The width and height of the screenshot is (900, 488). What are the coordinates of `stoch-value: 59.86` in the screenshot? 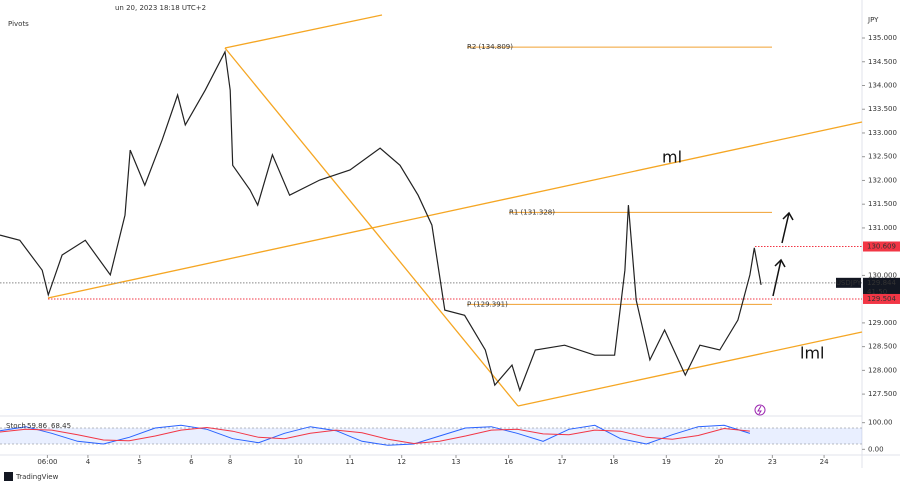 It's located at (37, 426).